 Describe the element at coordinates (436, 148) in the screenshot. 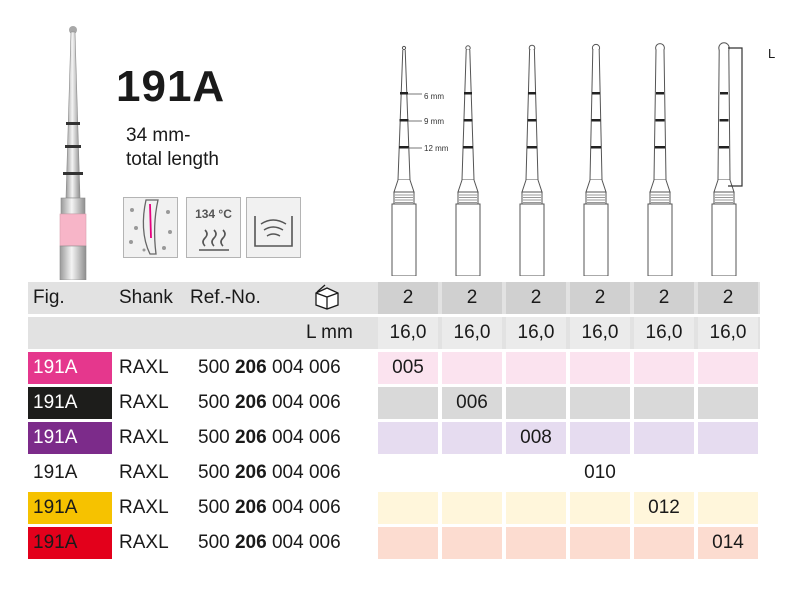

I see `depth-mark-12mm: 12 mm` at that location.